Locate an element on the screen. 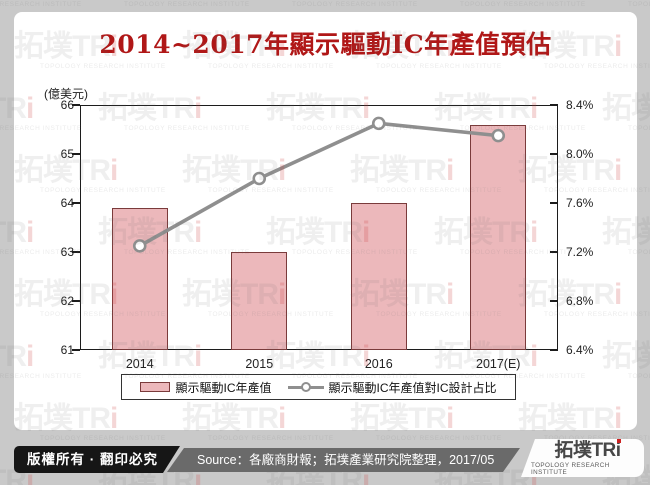  y-axis-right-tick-label: 6.8% is located at coordinates (580, 301).